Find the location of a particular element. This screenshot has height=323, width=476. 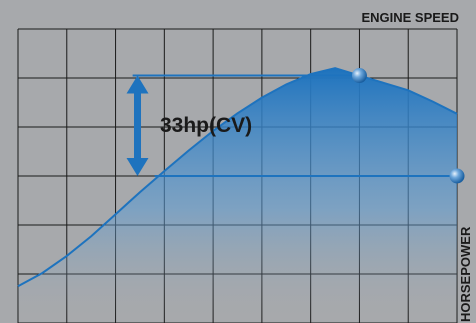

difference-arrow is located at coordinates (137, 125).